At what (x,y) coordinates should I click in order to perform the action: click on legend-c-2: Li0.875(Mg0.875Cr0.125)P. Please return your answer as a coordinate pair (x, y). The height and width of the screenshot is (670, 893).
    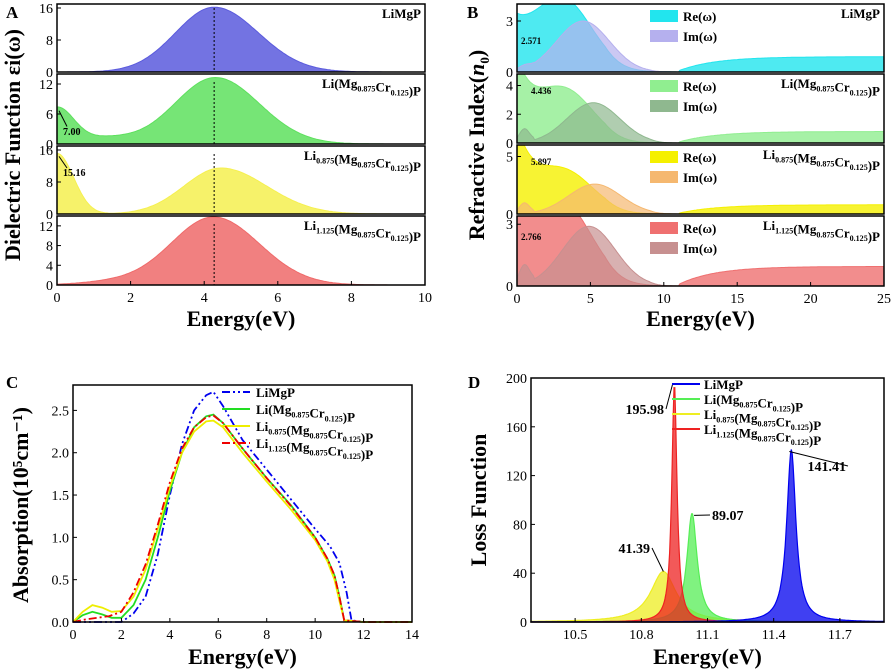
    Looking at the image, I should click on (314, 432).